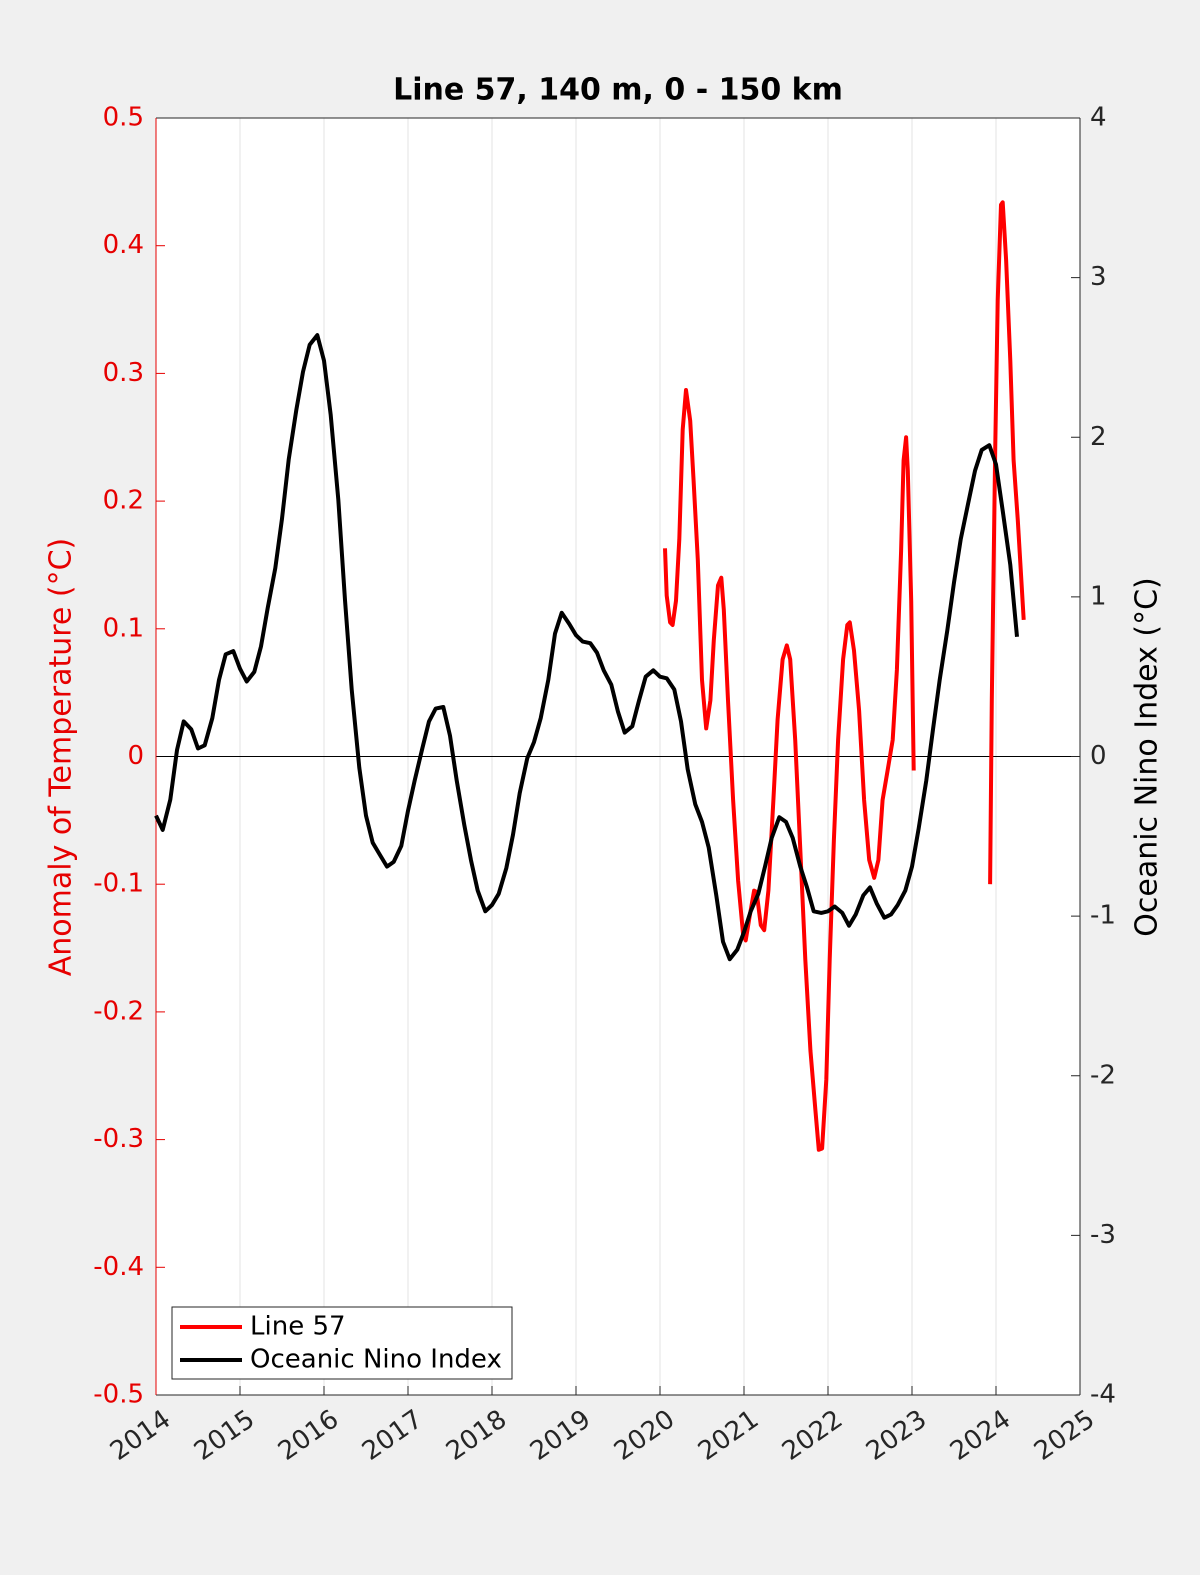 This screenshot has height=1575, width=1200. What do you see at coordinates (118, 1267) in the screenshot?
I see `y-tick-label: -0.4` at bounding box center [118, 1267].